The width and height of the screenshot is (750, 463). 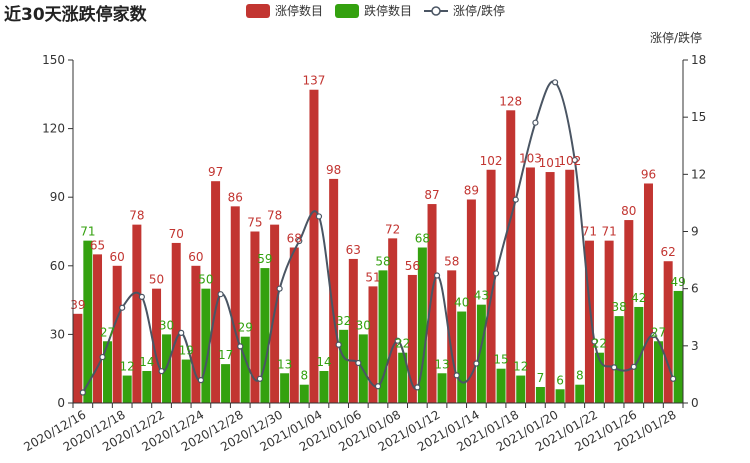 What do you see at coordinates (500, 360) in the screenshot?
I see `bar-down-label: 15` at bounding box center [500, 360].